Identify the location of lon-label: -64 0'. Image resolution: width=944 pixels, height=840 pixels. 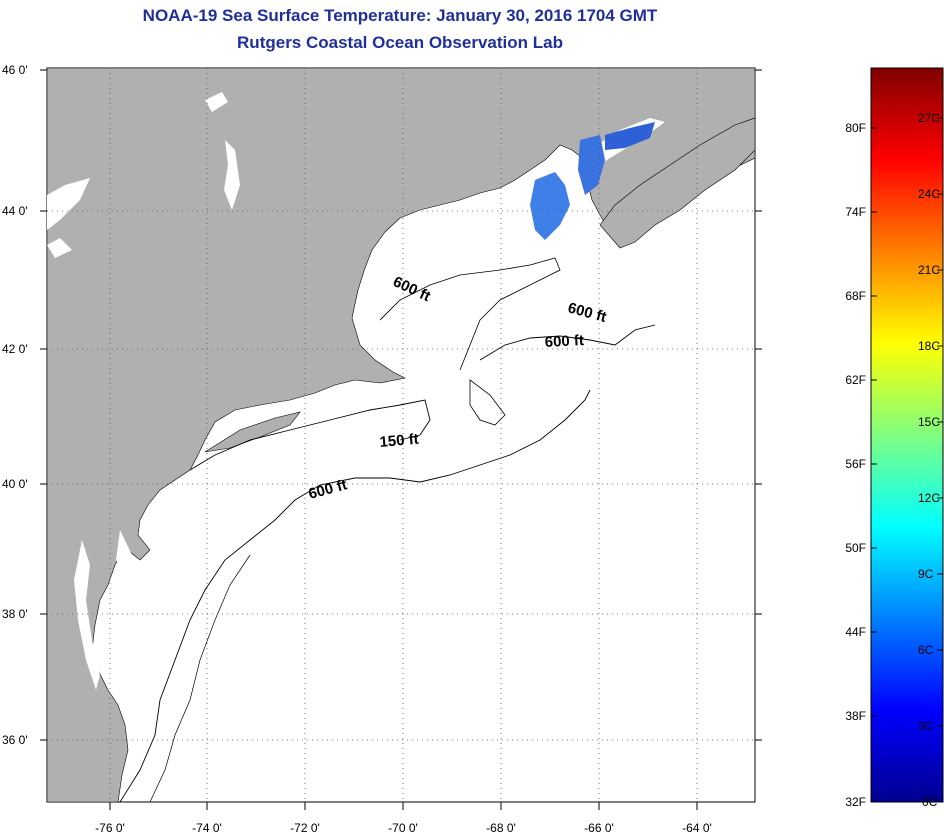
(697, 828).